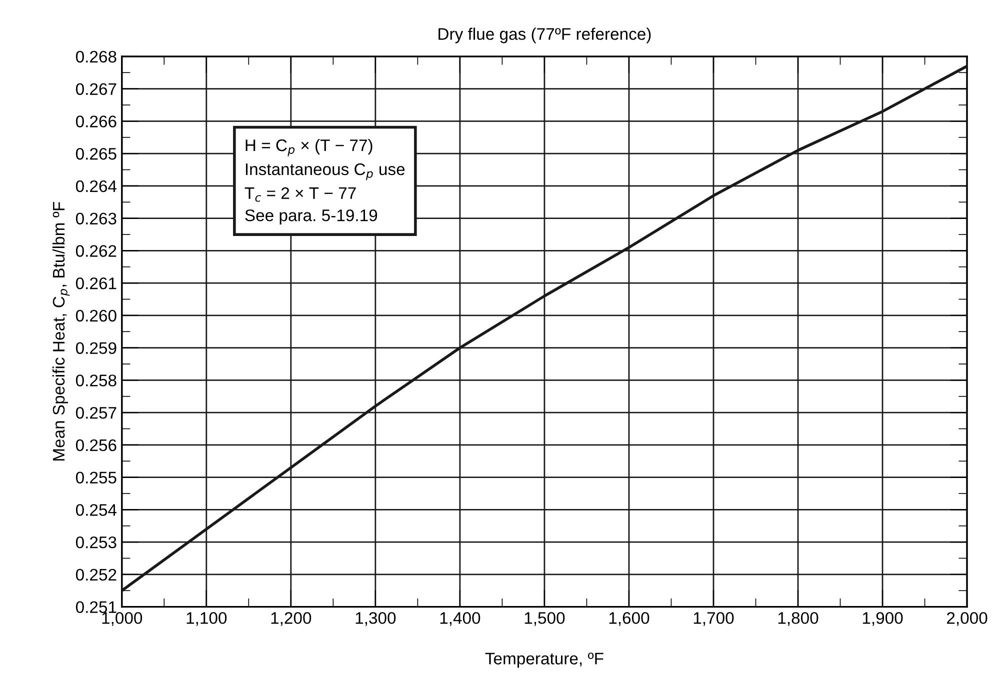 The image size is (999, 688). I want to click on y-tick-label: 0.254, so click(96, 510).